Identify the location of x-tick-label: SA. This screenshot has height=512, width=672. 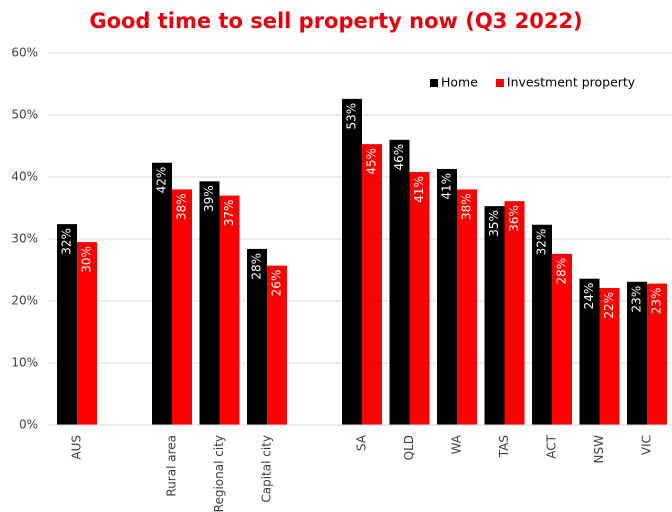
(362, 442).